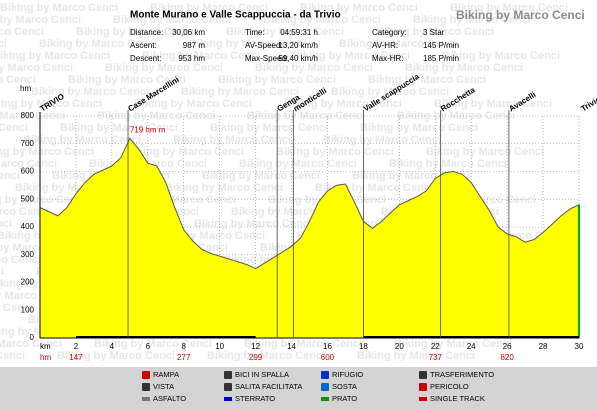 The width and height of the screenshot is (597, 410). Describe the element at coordinates (471, 337) in the screenshot. I see `track-bar` at that location.